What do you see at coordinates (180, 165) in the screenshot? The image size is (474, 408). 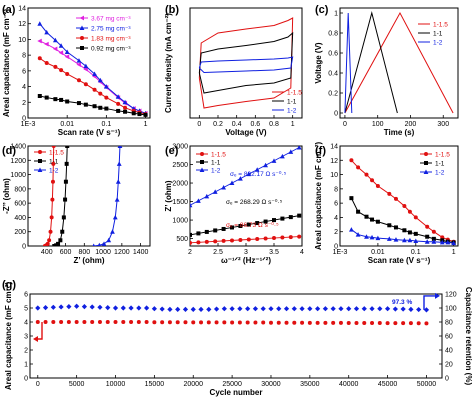 I see `y-tick-label: 2500` at bounding box center [180, 165].